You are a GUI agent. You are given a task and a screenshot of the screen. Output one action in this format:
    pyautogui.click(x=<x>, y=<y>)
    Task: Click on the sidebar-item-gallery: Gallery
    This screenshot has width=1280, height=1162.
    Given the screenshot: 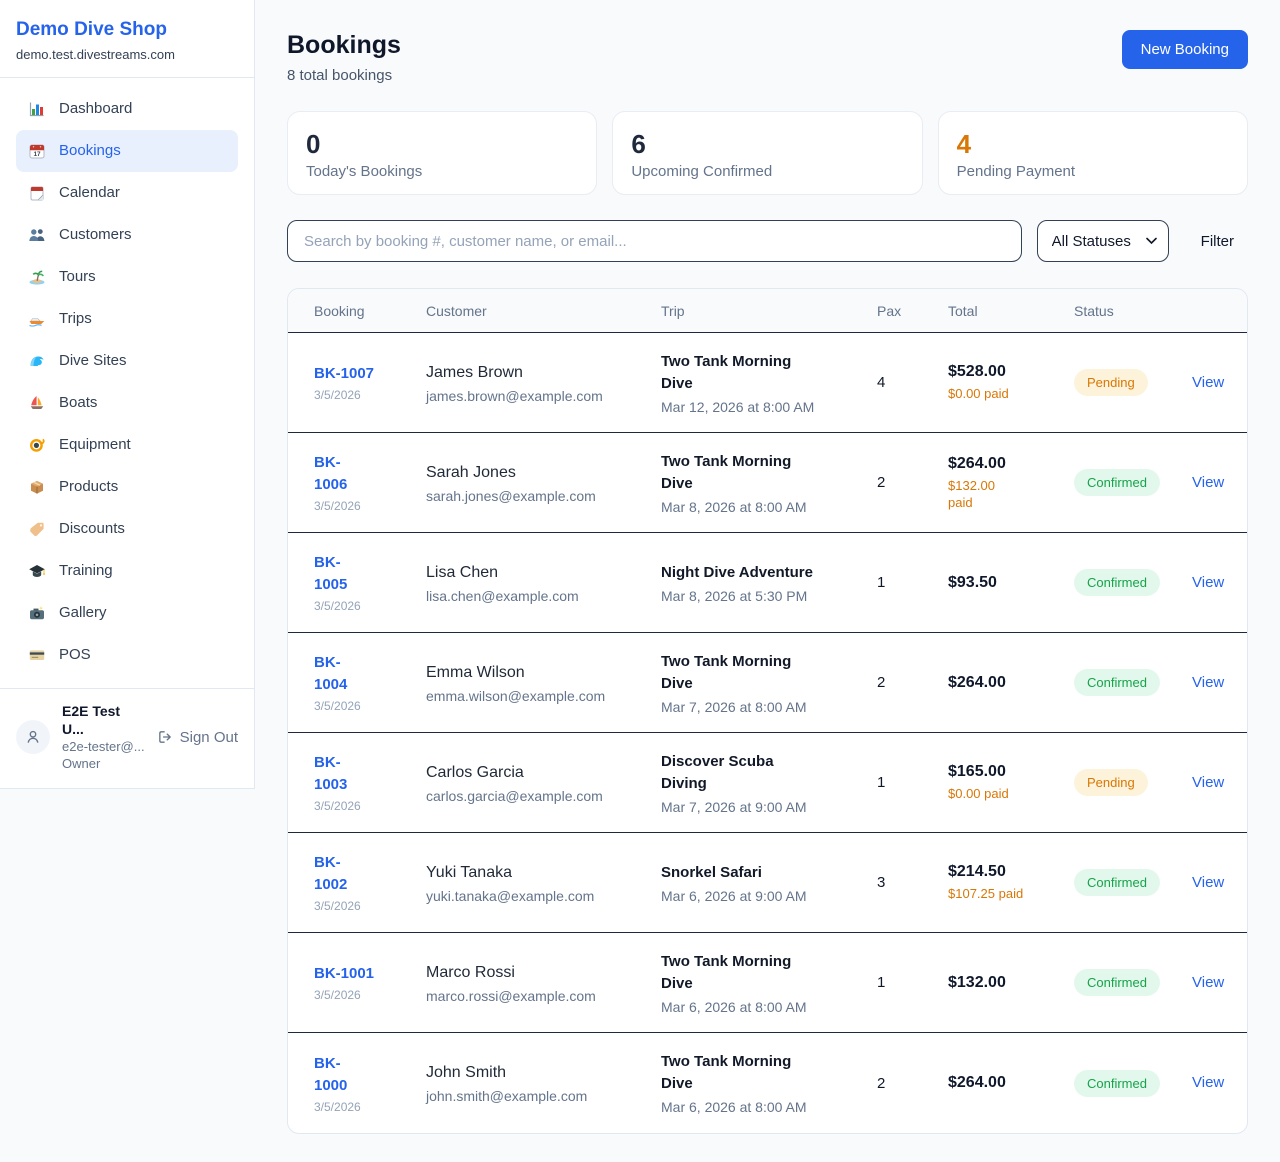 What is the action you would take?
    pyautogui.click(x=127, y=613)
    